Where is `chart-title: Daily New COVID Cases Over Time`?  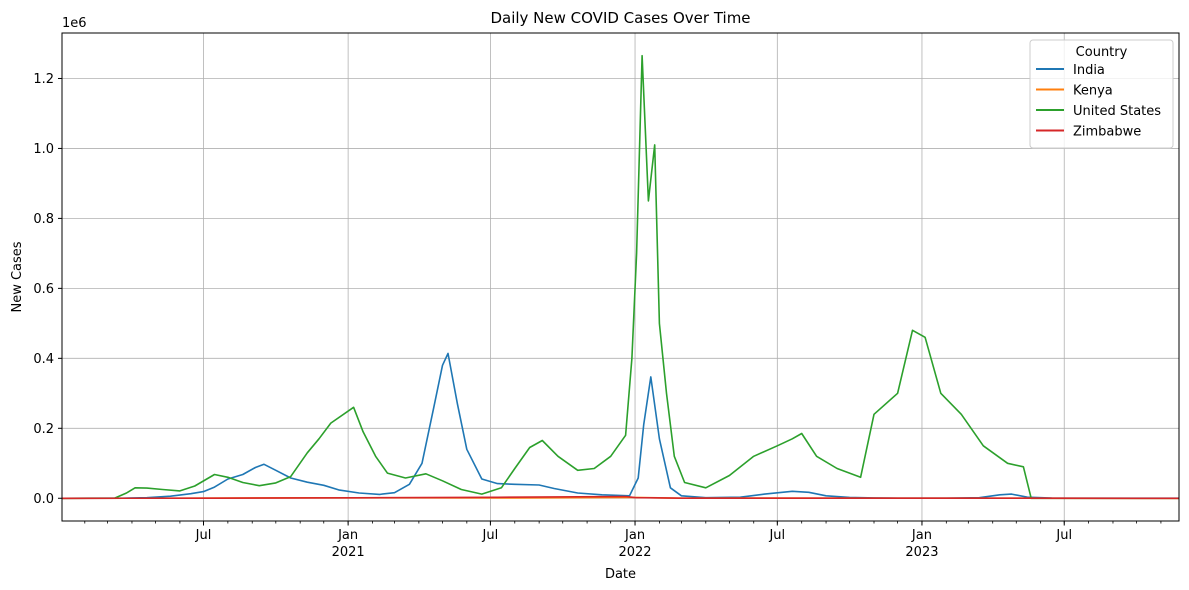 chart-title: Daily New COVID Cases Over Time is located at coordinates (620, 18).